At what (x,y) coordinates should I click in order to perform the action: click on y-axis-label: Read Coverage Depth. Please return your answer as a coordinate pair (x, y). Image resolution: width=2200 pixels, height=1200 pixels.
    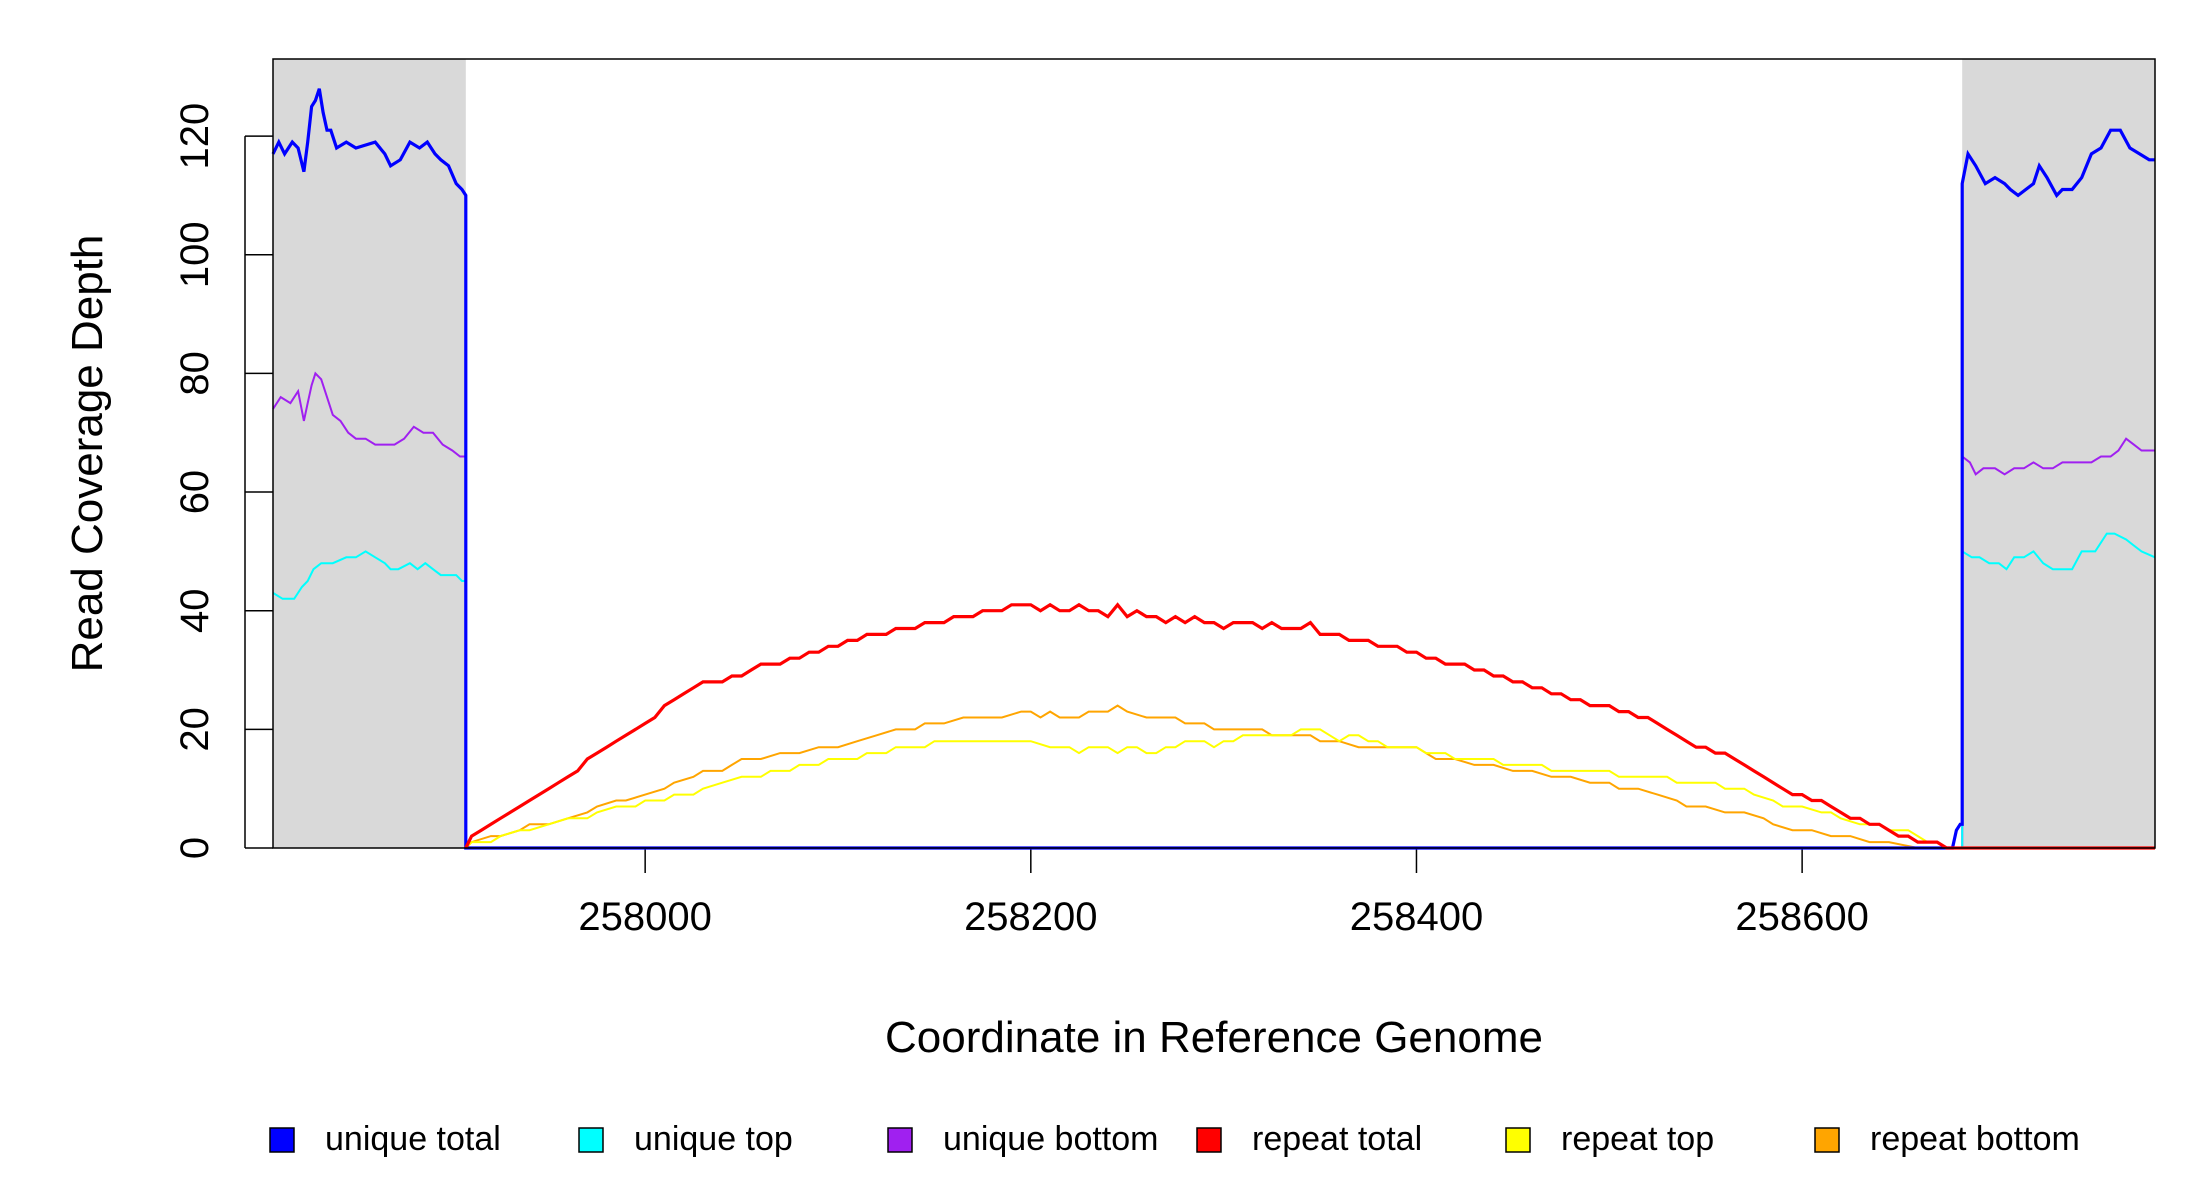
    Looking at the image, I should click on (87, 454).